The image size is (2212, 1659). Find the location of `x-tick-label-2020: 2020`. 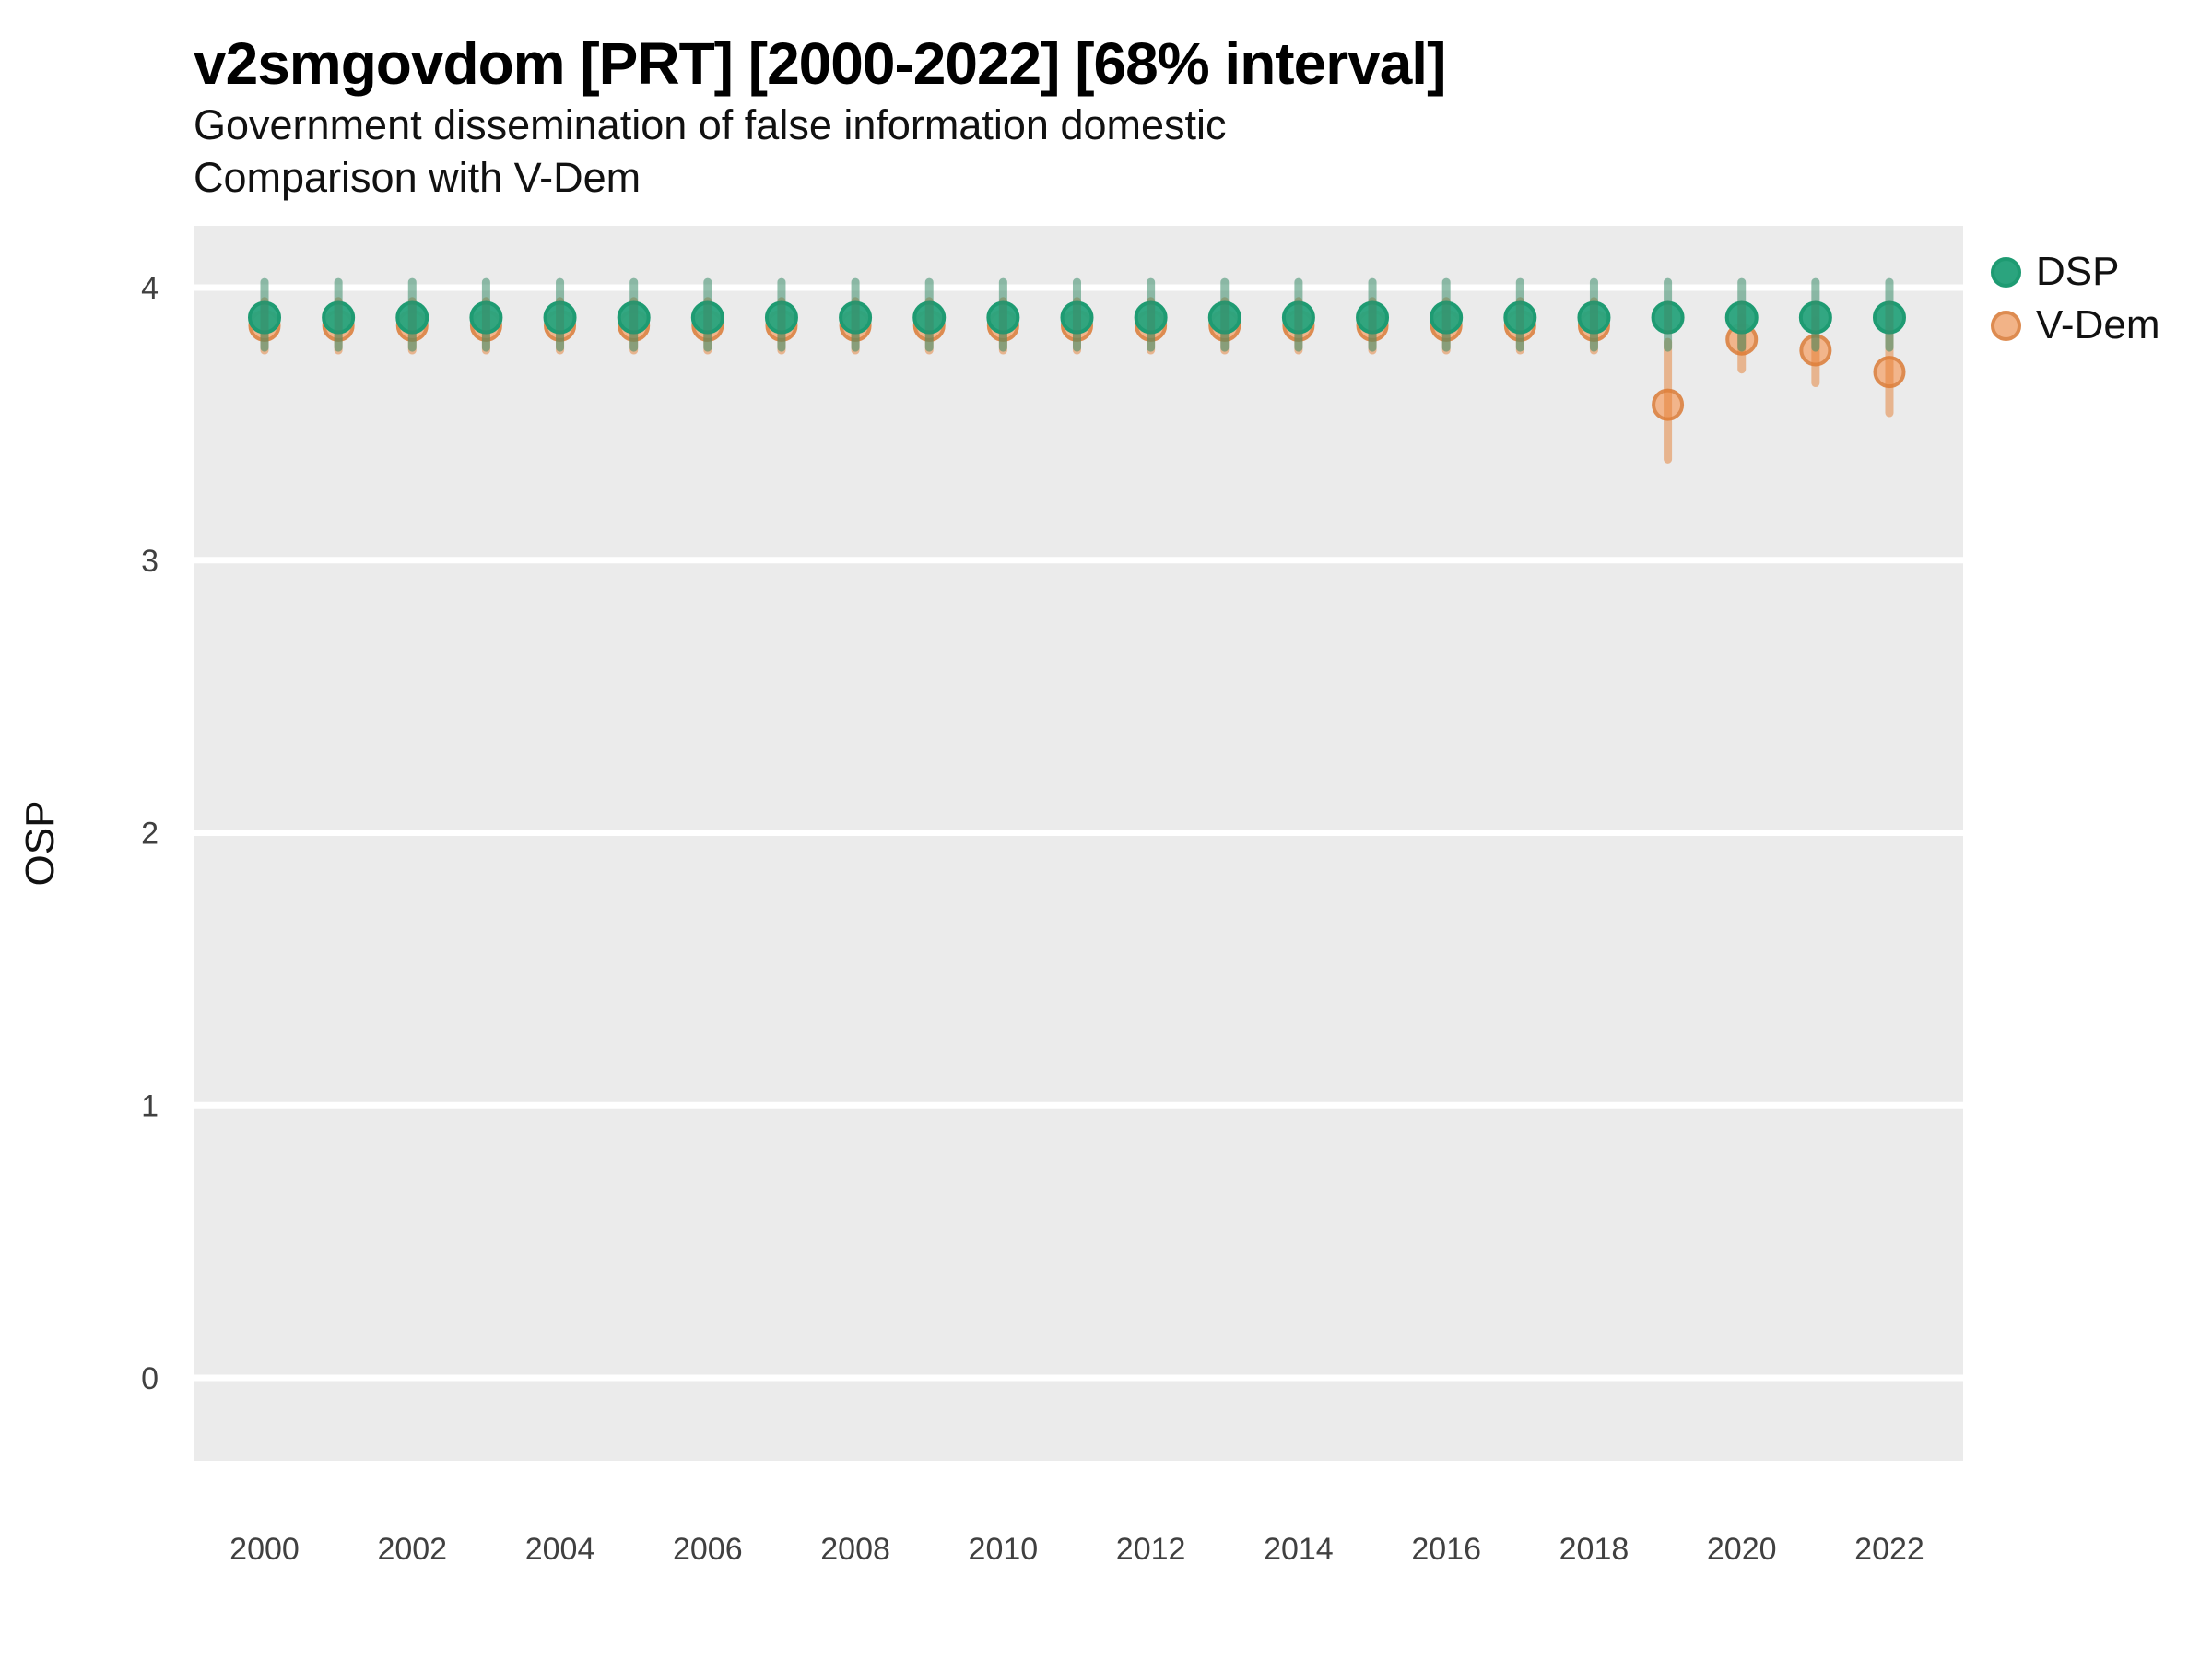

x-tick-label-2020: 2020 is located at coordinates (1742, 1549).